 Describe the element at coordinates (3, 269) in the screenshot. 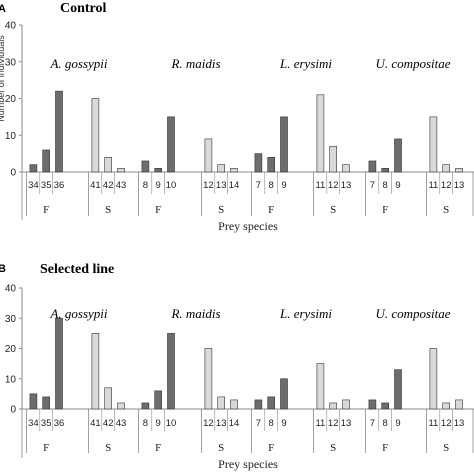

I see `panel-letter: B` at that location.